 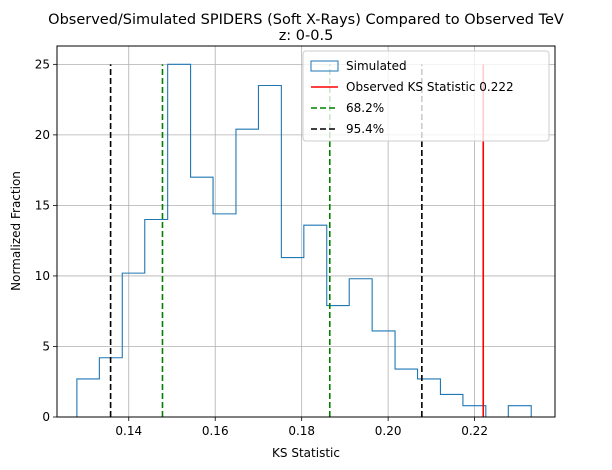 I want to click on x-axis: 0.14 0.16 0.18 0.20 0.22, so click(x=301, y=427).